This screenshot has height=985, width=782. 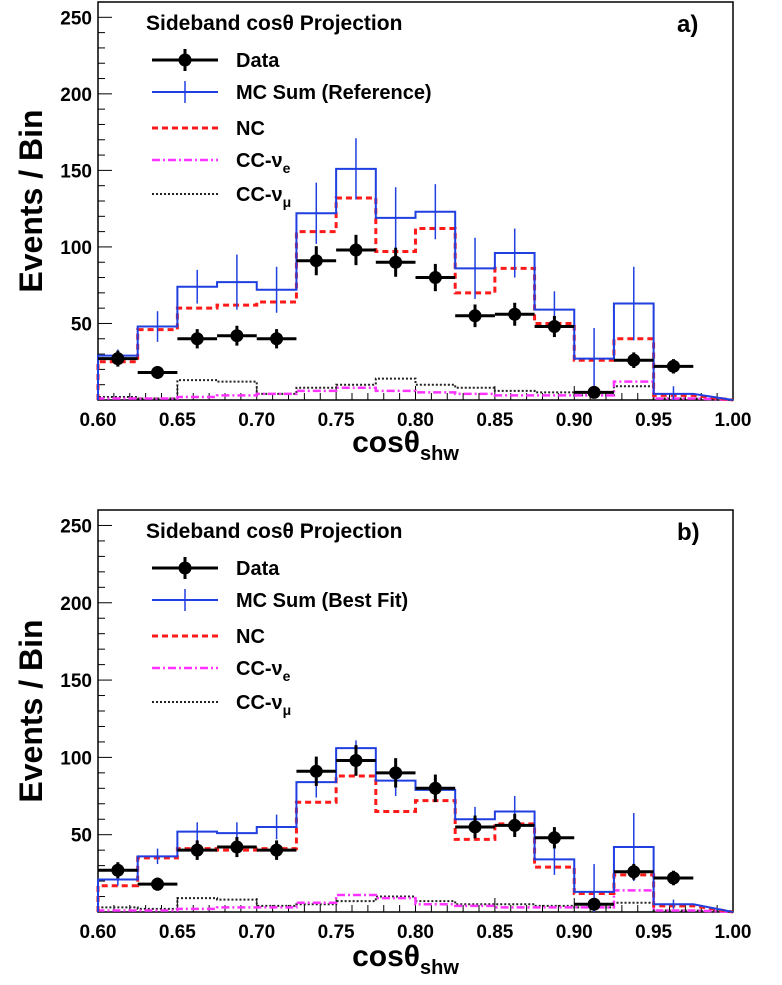 I want to click on legend-label-mc: MC Sum (Best Fit), so click(x=322, y=601).